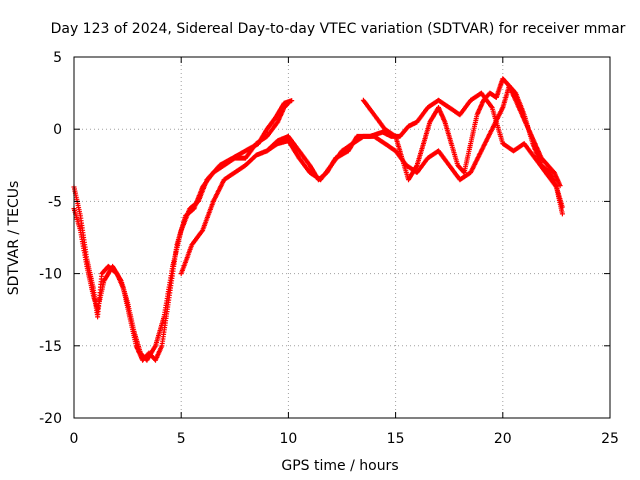  I want to click on x-tick-label: 10, so click(288, 439).